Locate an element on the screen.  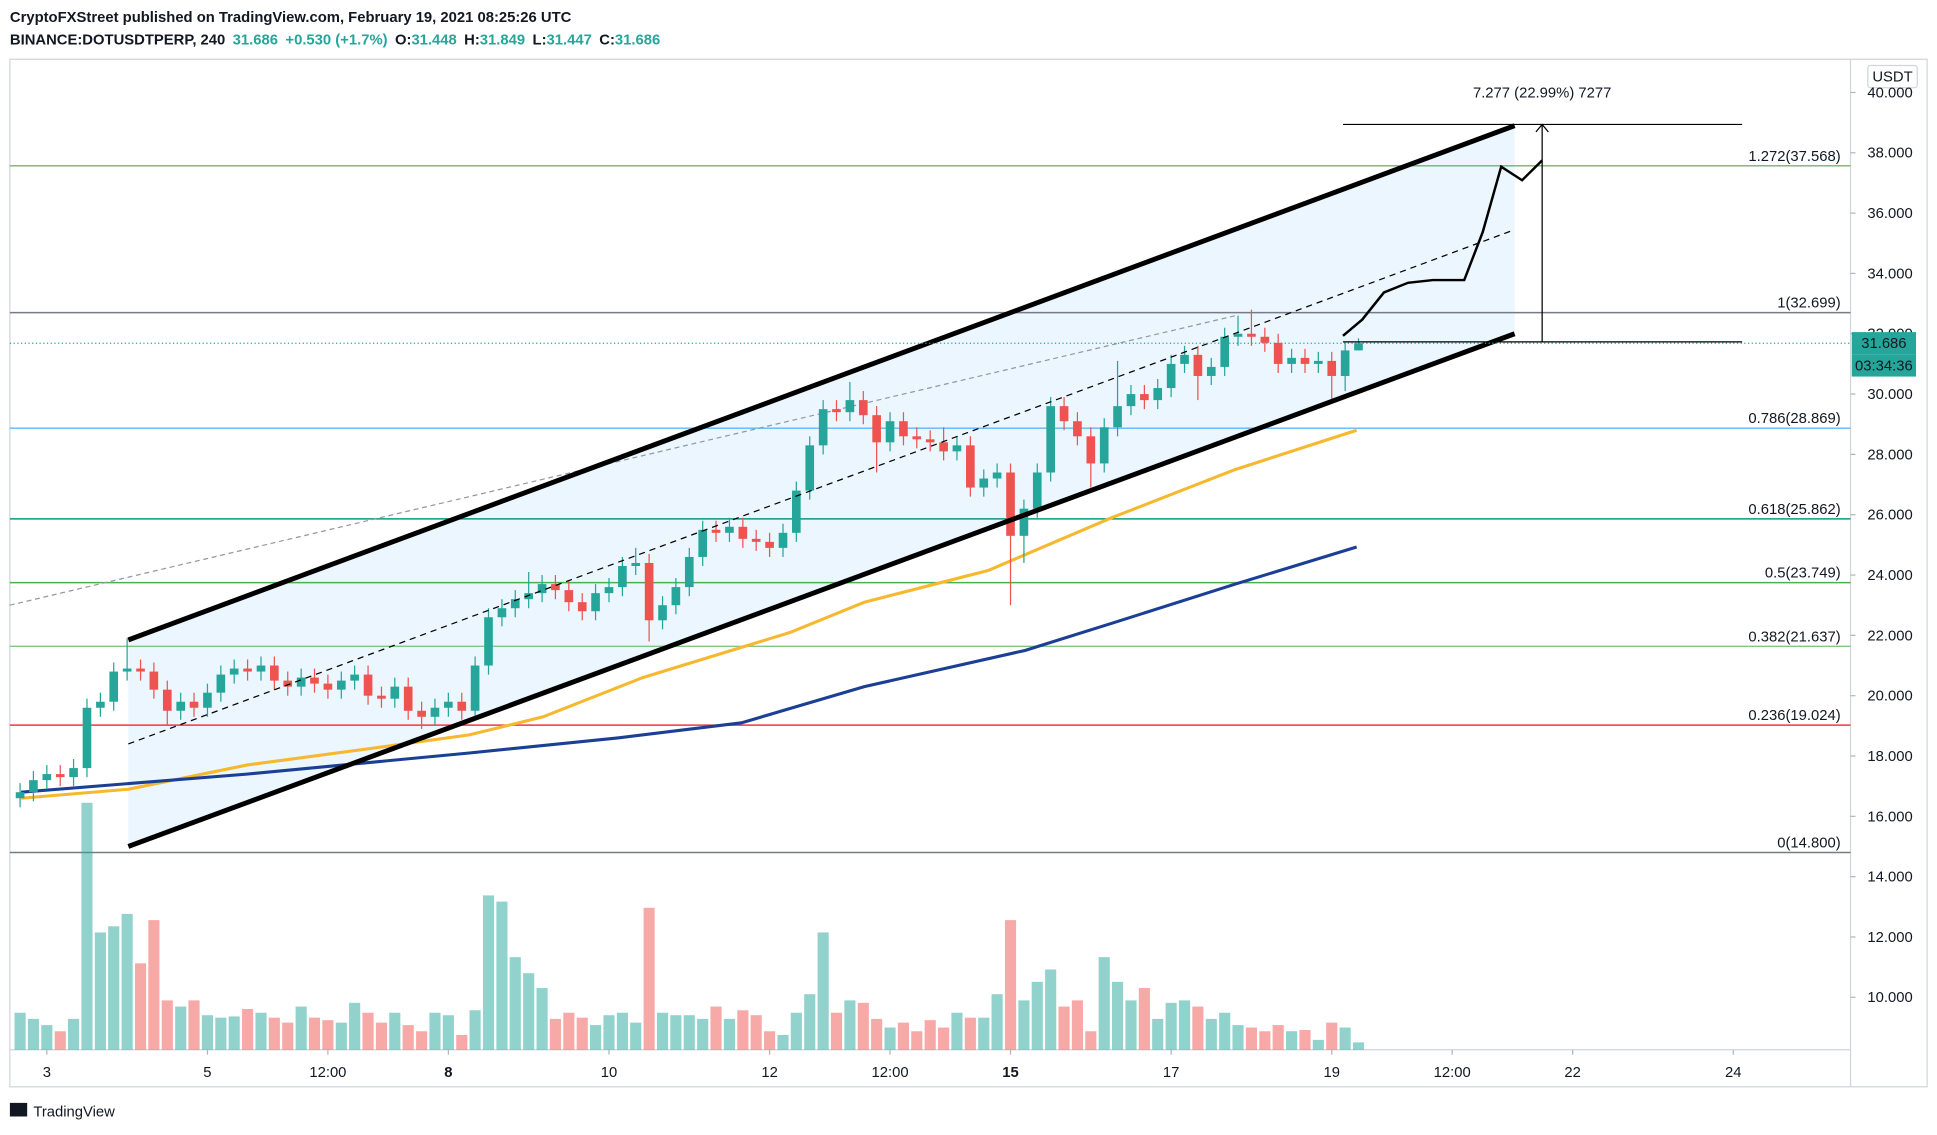
y-tick-label: 16.000 is located at coordinates (1889, 817).